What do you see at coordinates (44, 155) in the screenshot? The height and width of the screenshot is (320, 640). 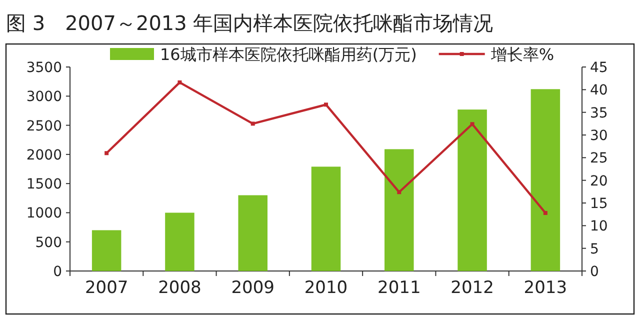 I see `y-tick-label: 2000` at bounding box center [44, 155].